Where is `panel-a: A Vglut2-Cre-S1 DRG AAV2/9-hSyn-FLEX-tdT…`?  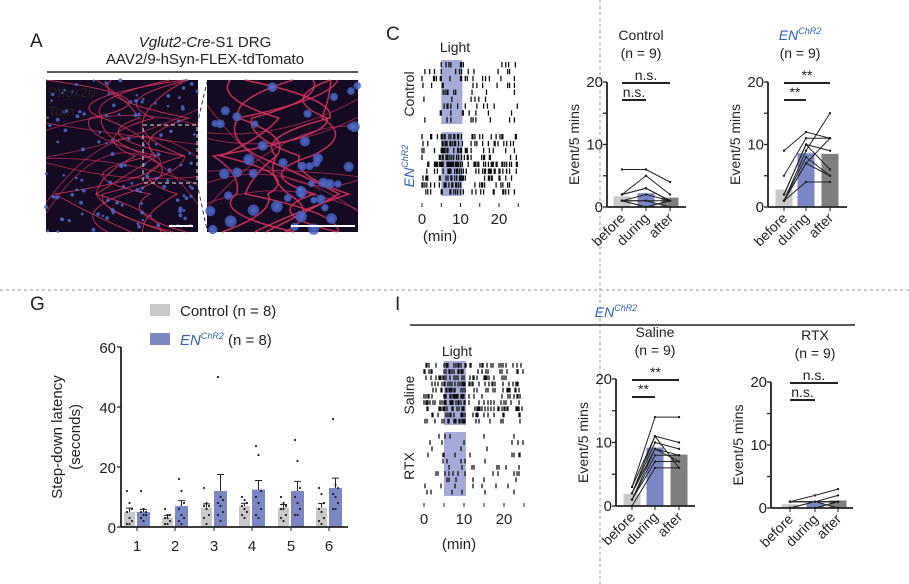 panel-a: A Vglut2-Cre-S1 DRG AAV2/9-hSyn-FLEX-tdT… is located at coordinates (195, 133).